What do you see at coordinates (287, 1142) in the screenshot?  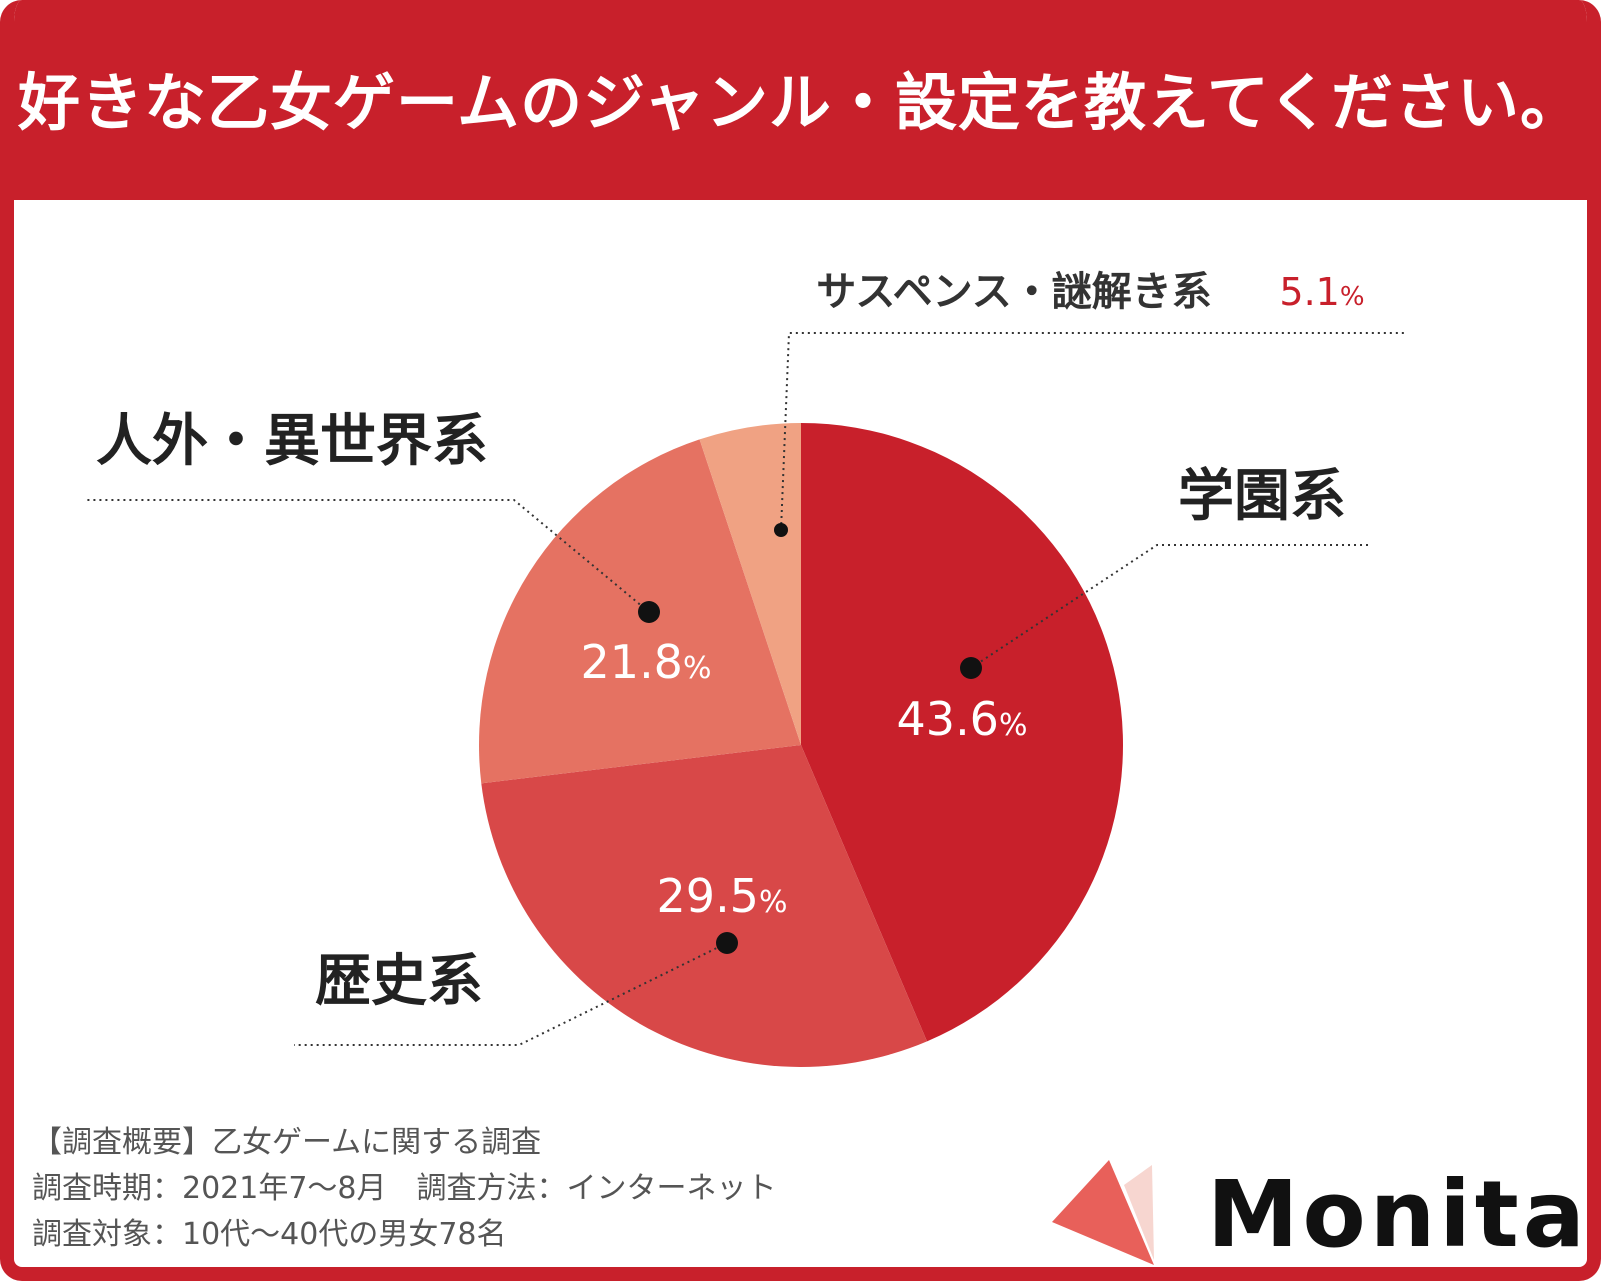 I see `survey-note-title: 【調査概要】乙女ゲームに関する調査` at bounding box center [287, 1142].